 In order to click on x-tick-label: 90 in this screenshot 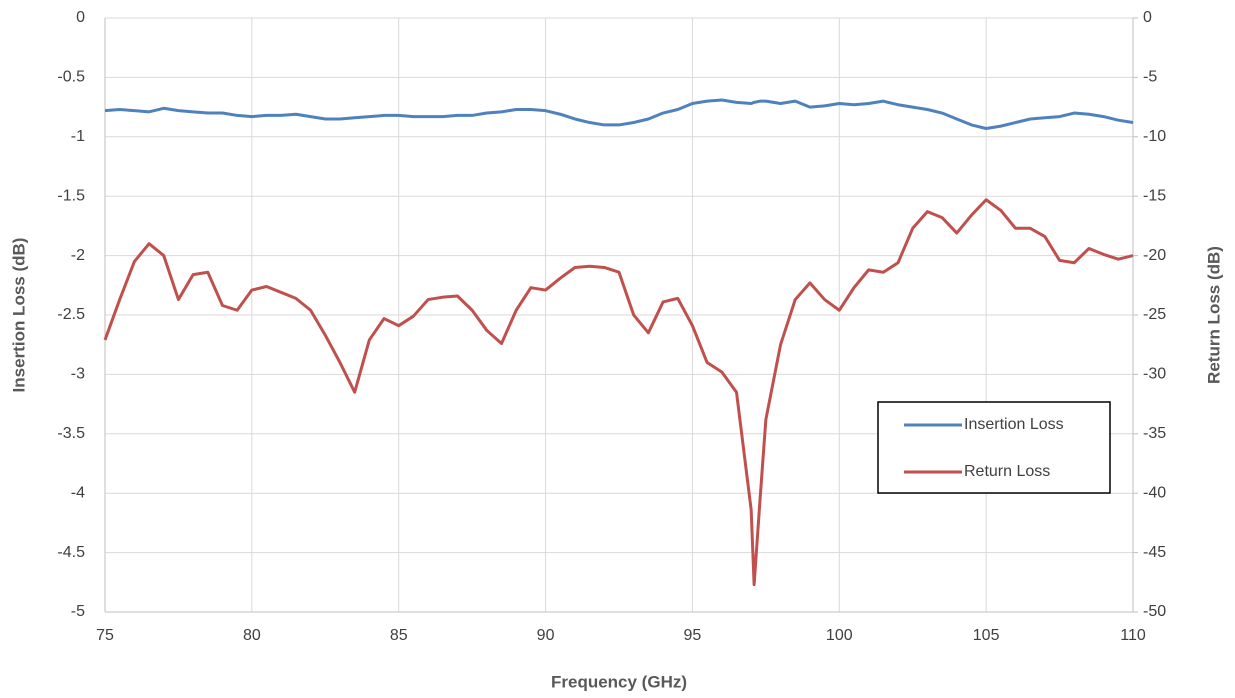, I will do `click(546, 635)`.